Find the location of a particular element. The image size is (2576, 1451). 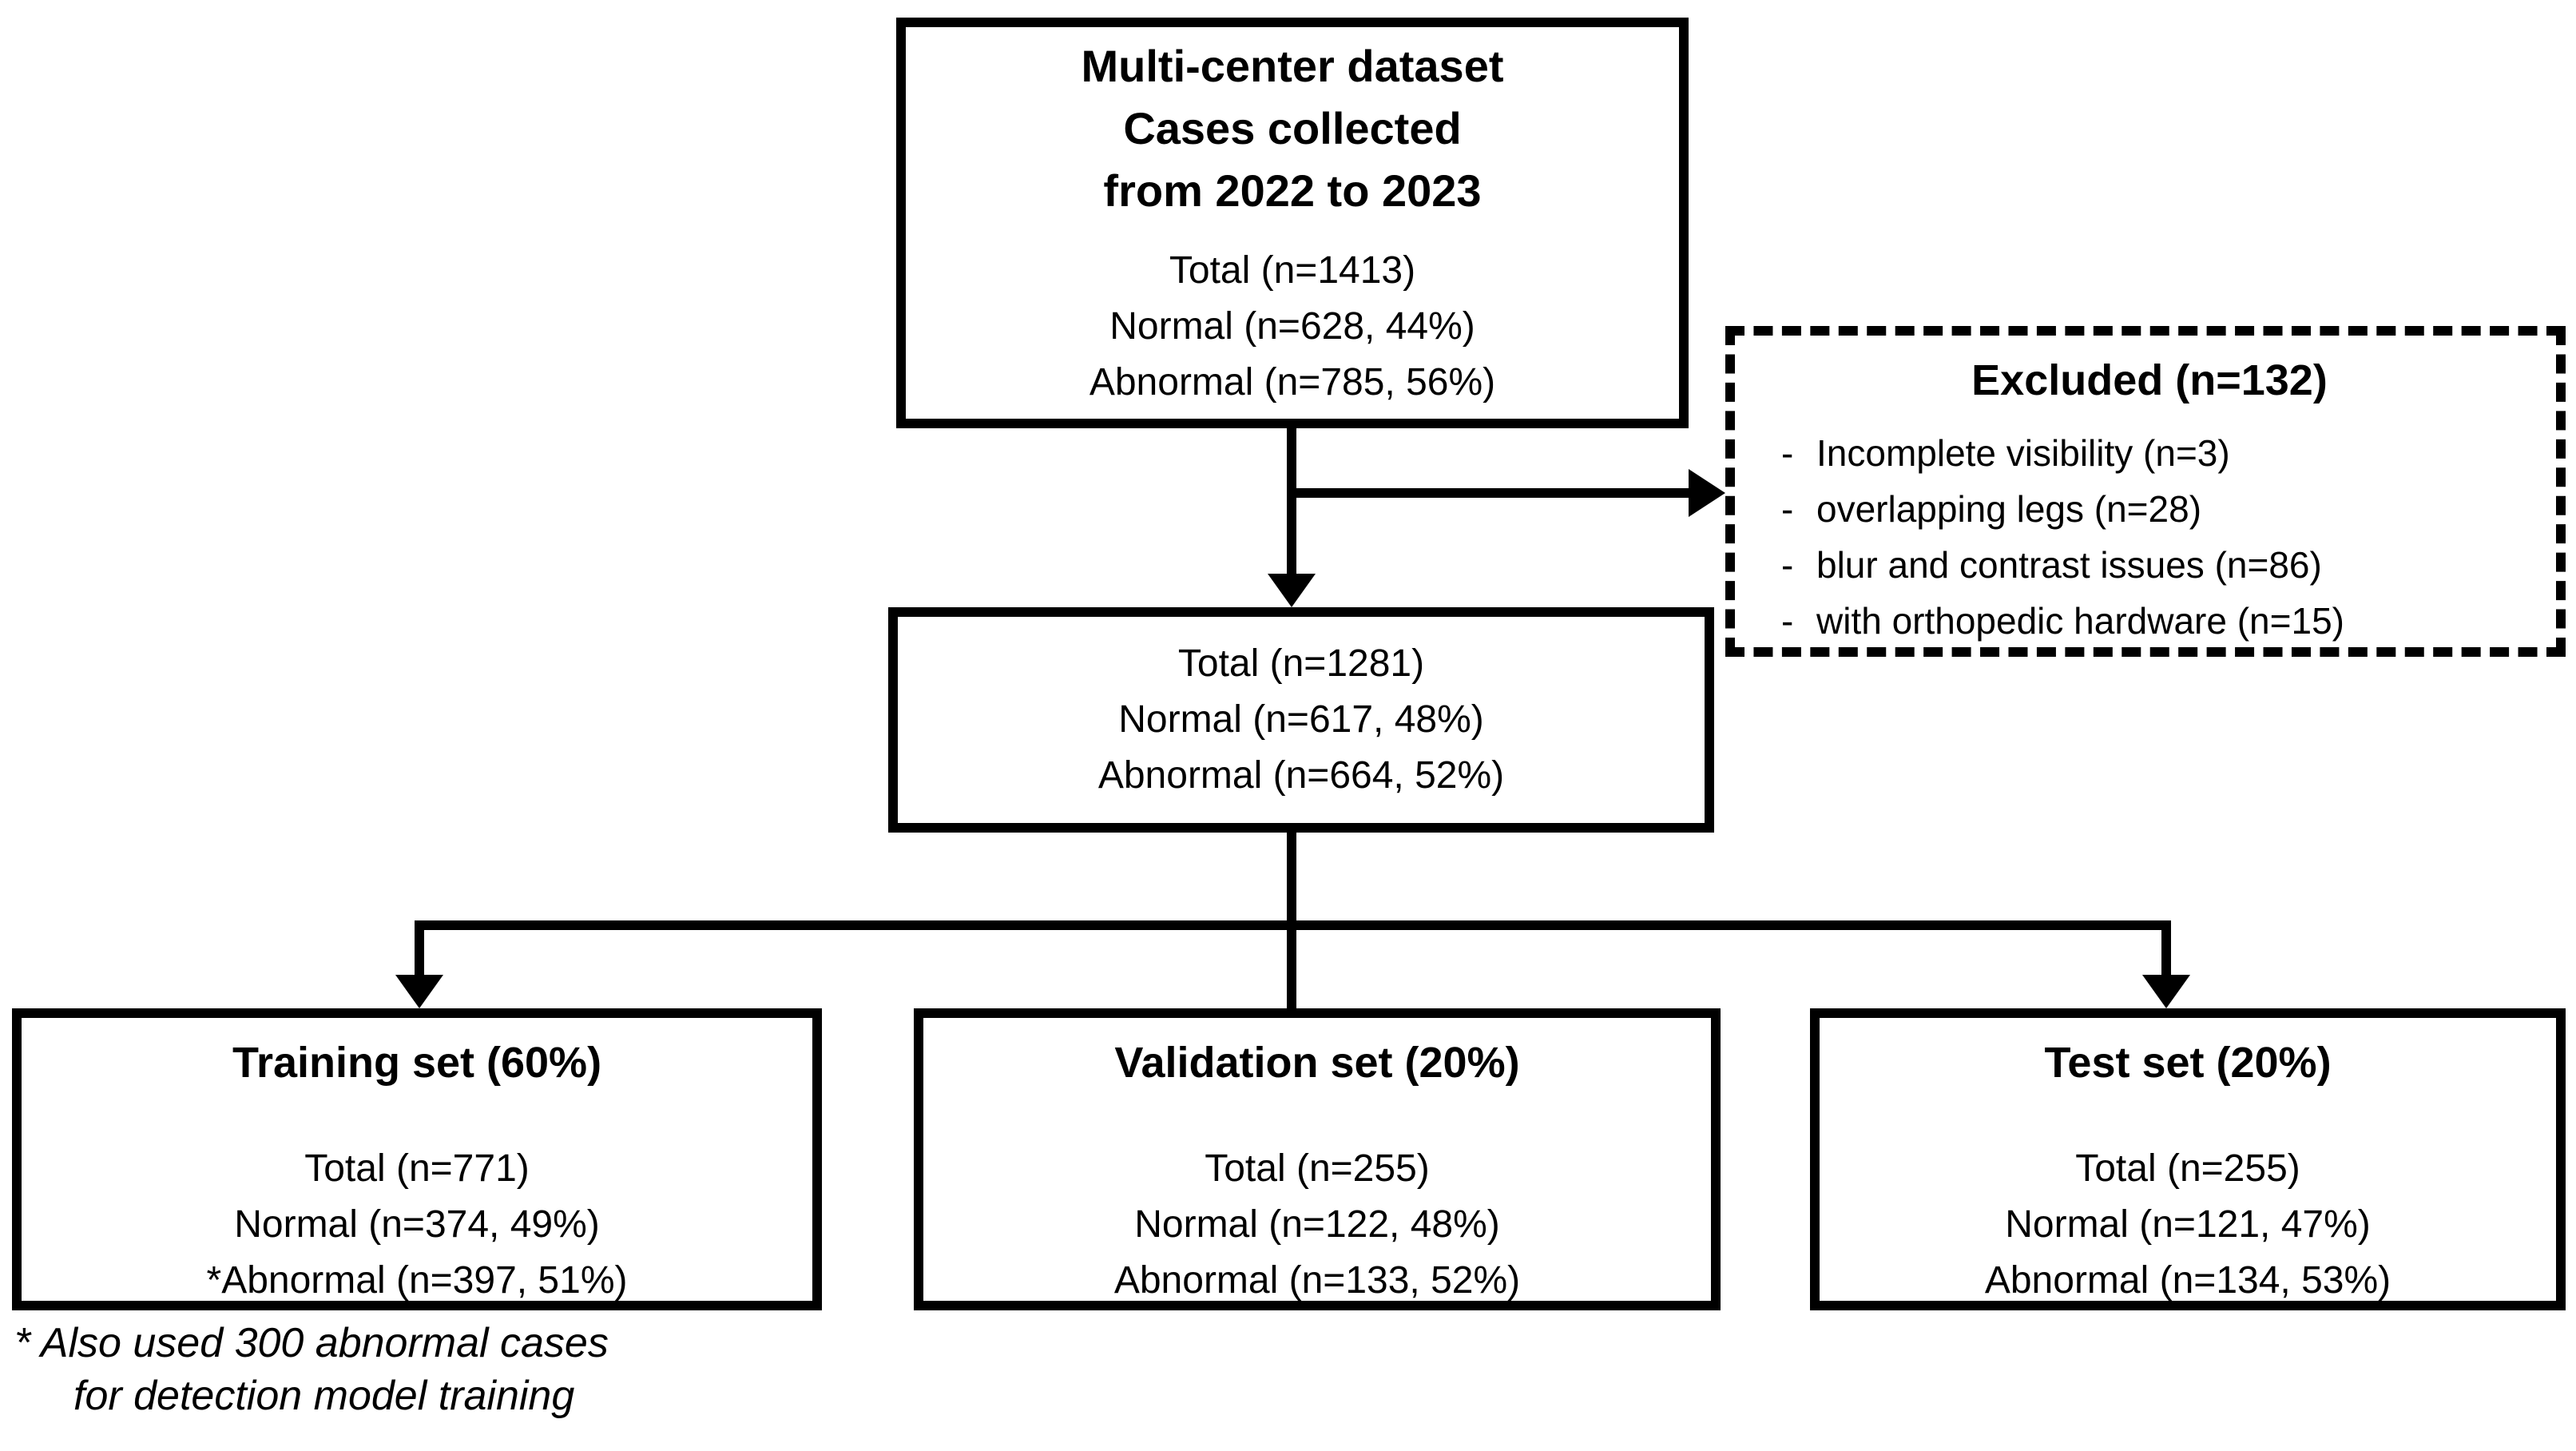

stat-total: Total (n=771) is located at coordinates (417, 1168).